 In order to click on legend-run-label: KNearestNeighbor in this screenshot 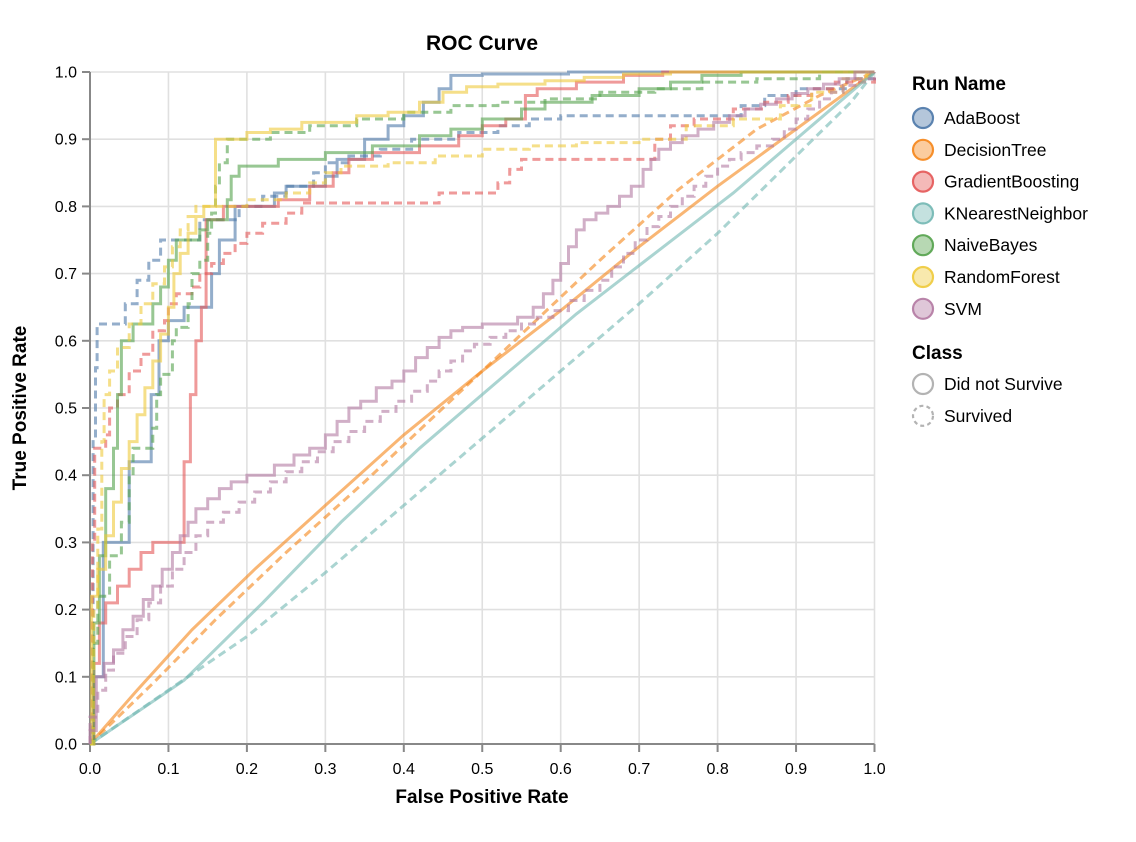, I will do `click(1016, 213)`.